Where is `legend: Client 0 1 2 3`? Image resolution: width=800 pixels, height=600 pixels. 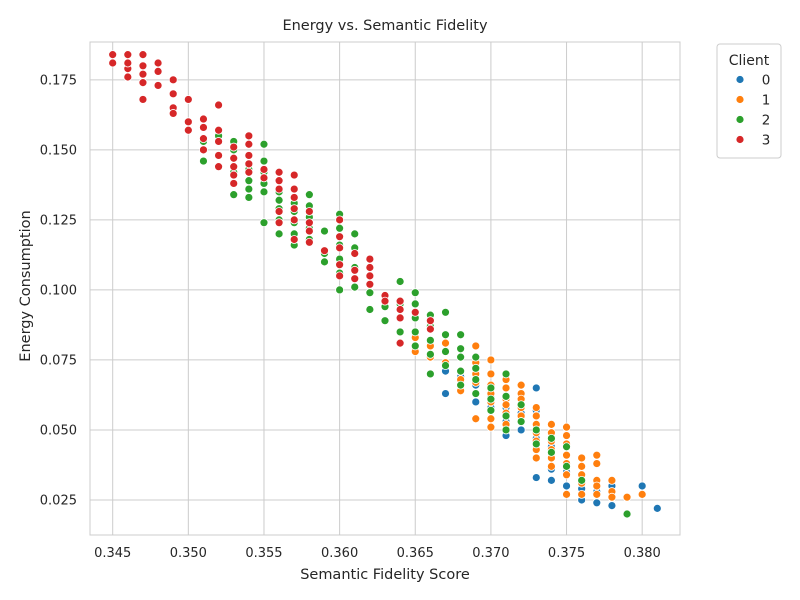
legend: Client 0 1 2 3 is located at coordinates (749, 101).